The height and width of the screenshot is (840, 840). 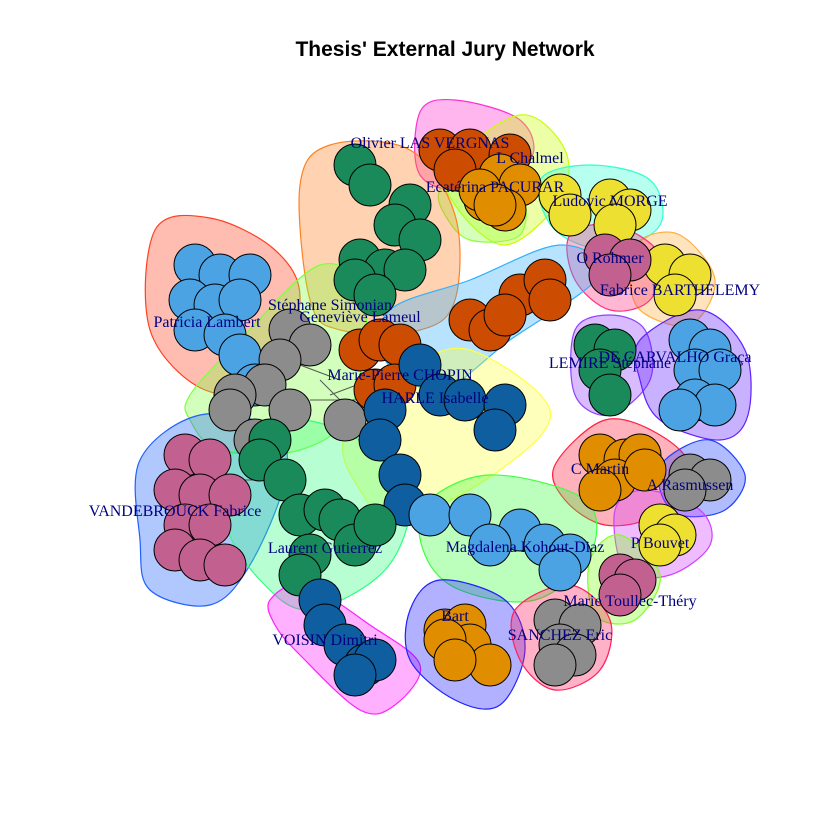 What do you see at coordinates (690, 485) in the screenshot?
I see `community-label: A Rasmussen` at bounding box center [690, 485].